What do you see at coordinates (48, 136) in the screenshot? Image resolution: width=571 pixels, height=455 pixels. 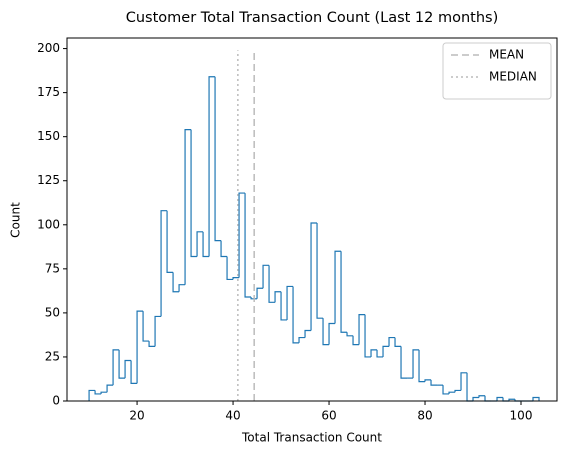 I see `y-tick-label: 150` at bounding box center [48, 136].